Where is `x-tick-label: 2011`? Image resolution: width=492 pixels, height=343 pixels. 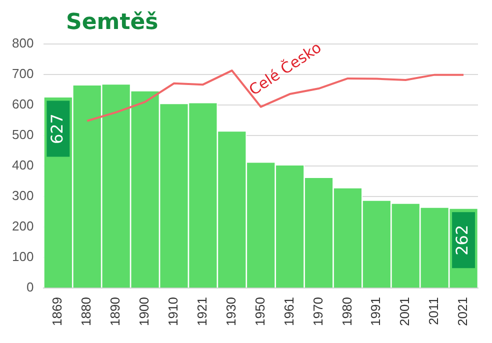 x-tick-label: 2011 is located at coordinates (434, 311).